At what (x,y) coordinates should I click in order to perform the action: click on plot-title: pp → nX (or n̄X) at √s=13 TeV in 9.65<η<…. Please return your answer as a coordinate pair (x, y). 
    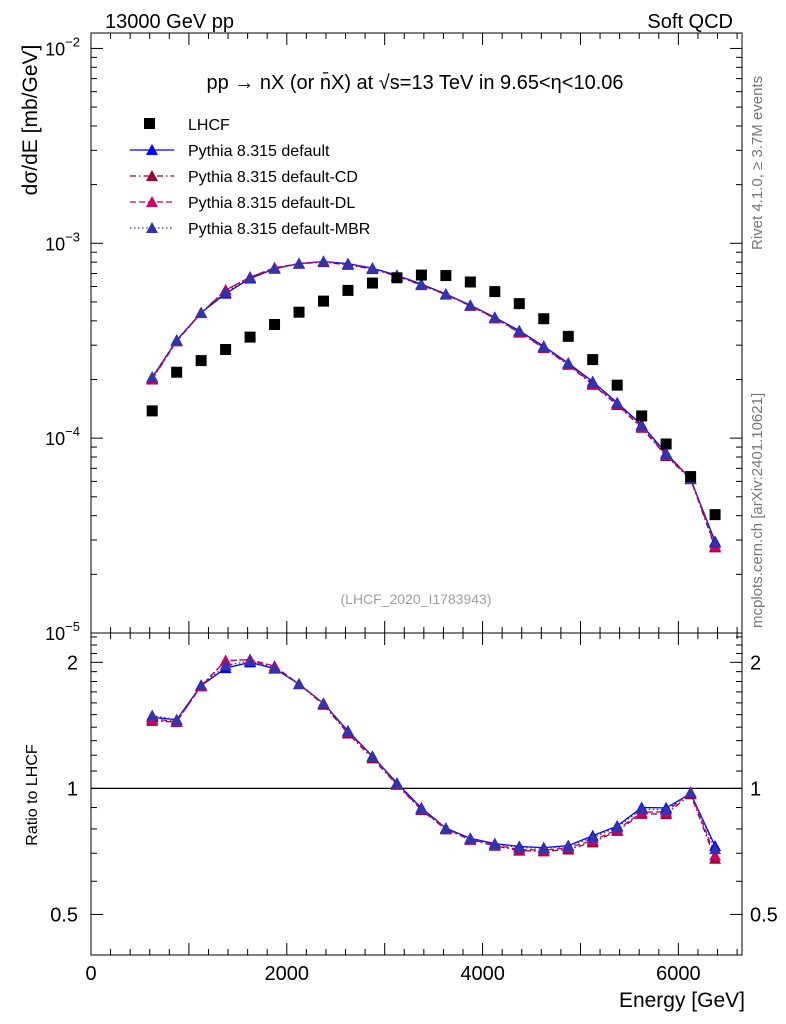
    Looking at the image, I should click on (415, 82).